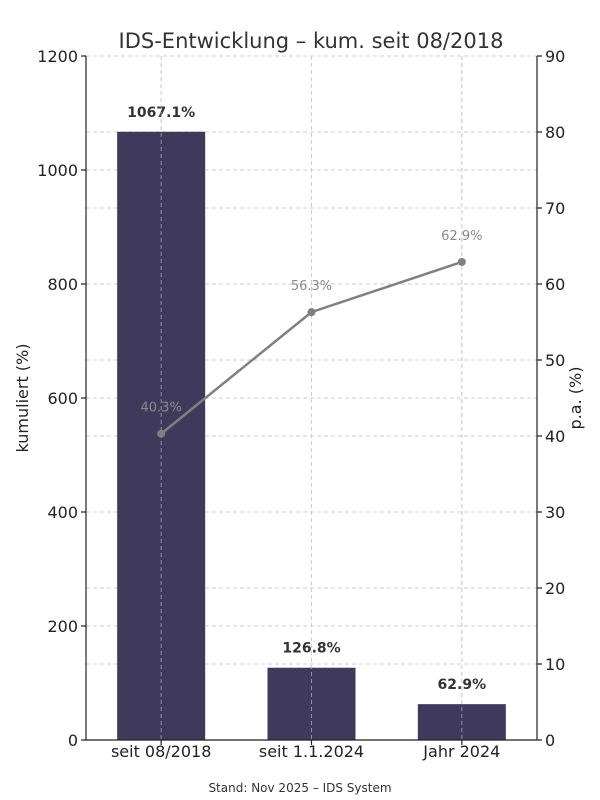 This screenshot has height=800, width=600. Describe the element at coordinates (62, 512) in the screenshot. I see `y-tick-left-label: 400` at that location.